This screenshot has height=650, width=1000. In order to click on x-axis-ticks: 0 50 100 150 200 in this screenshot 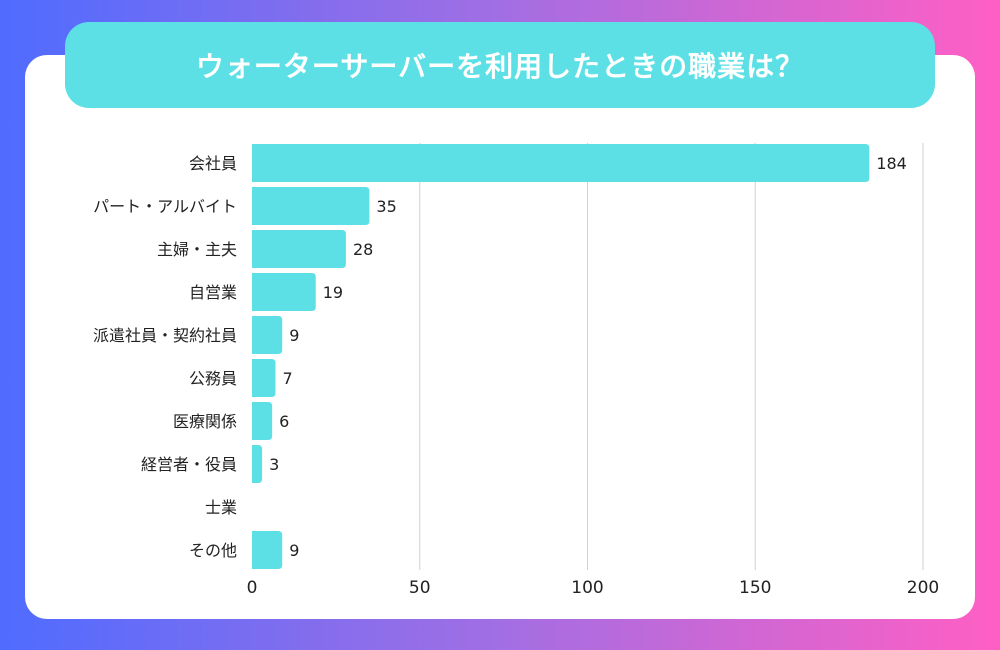, I will do `click(593, 588)`.